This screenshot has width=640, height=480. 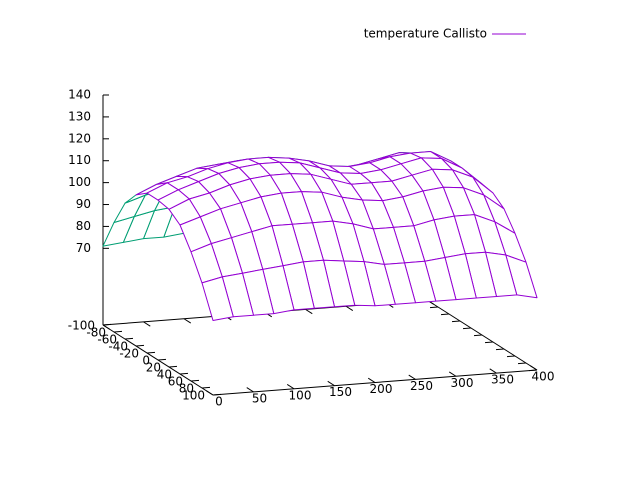 What do you see at coordinates (259, 398) in the screenshot?
I see `x-tick-label: 50` at bounding box center [259, 398].